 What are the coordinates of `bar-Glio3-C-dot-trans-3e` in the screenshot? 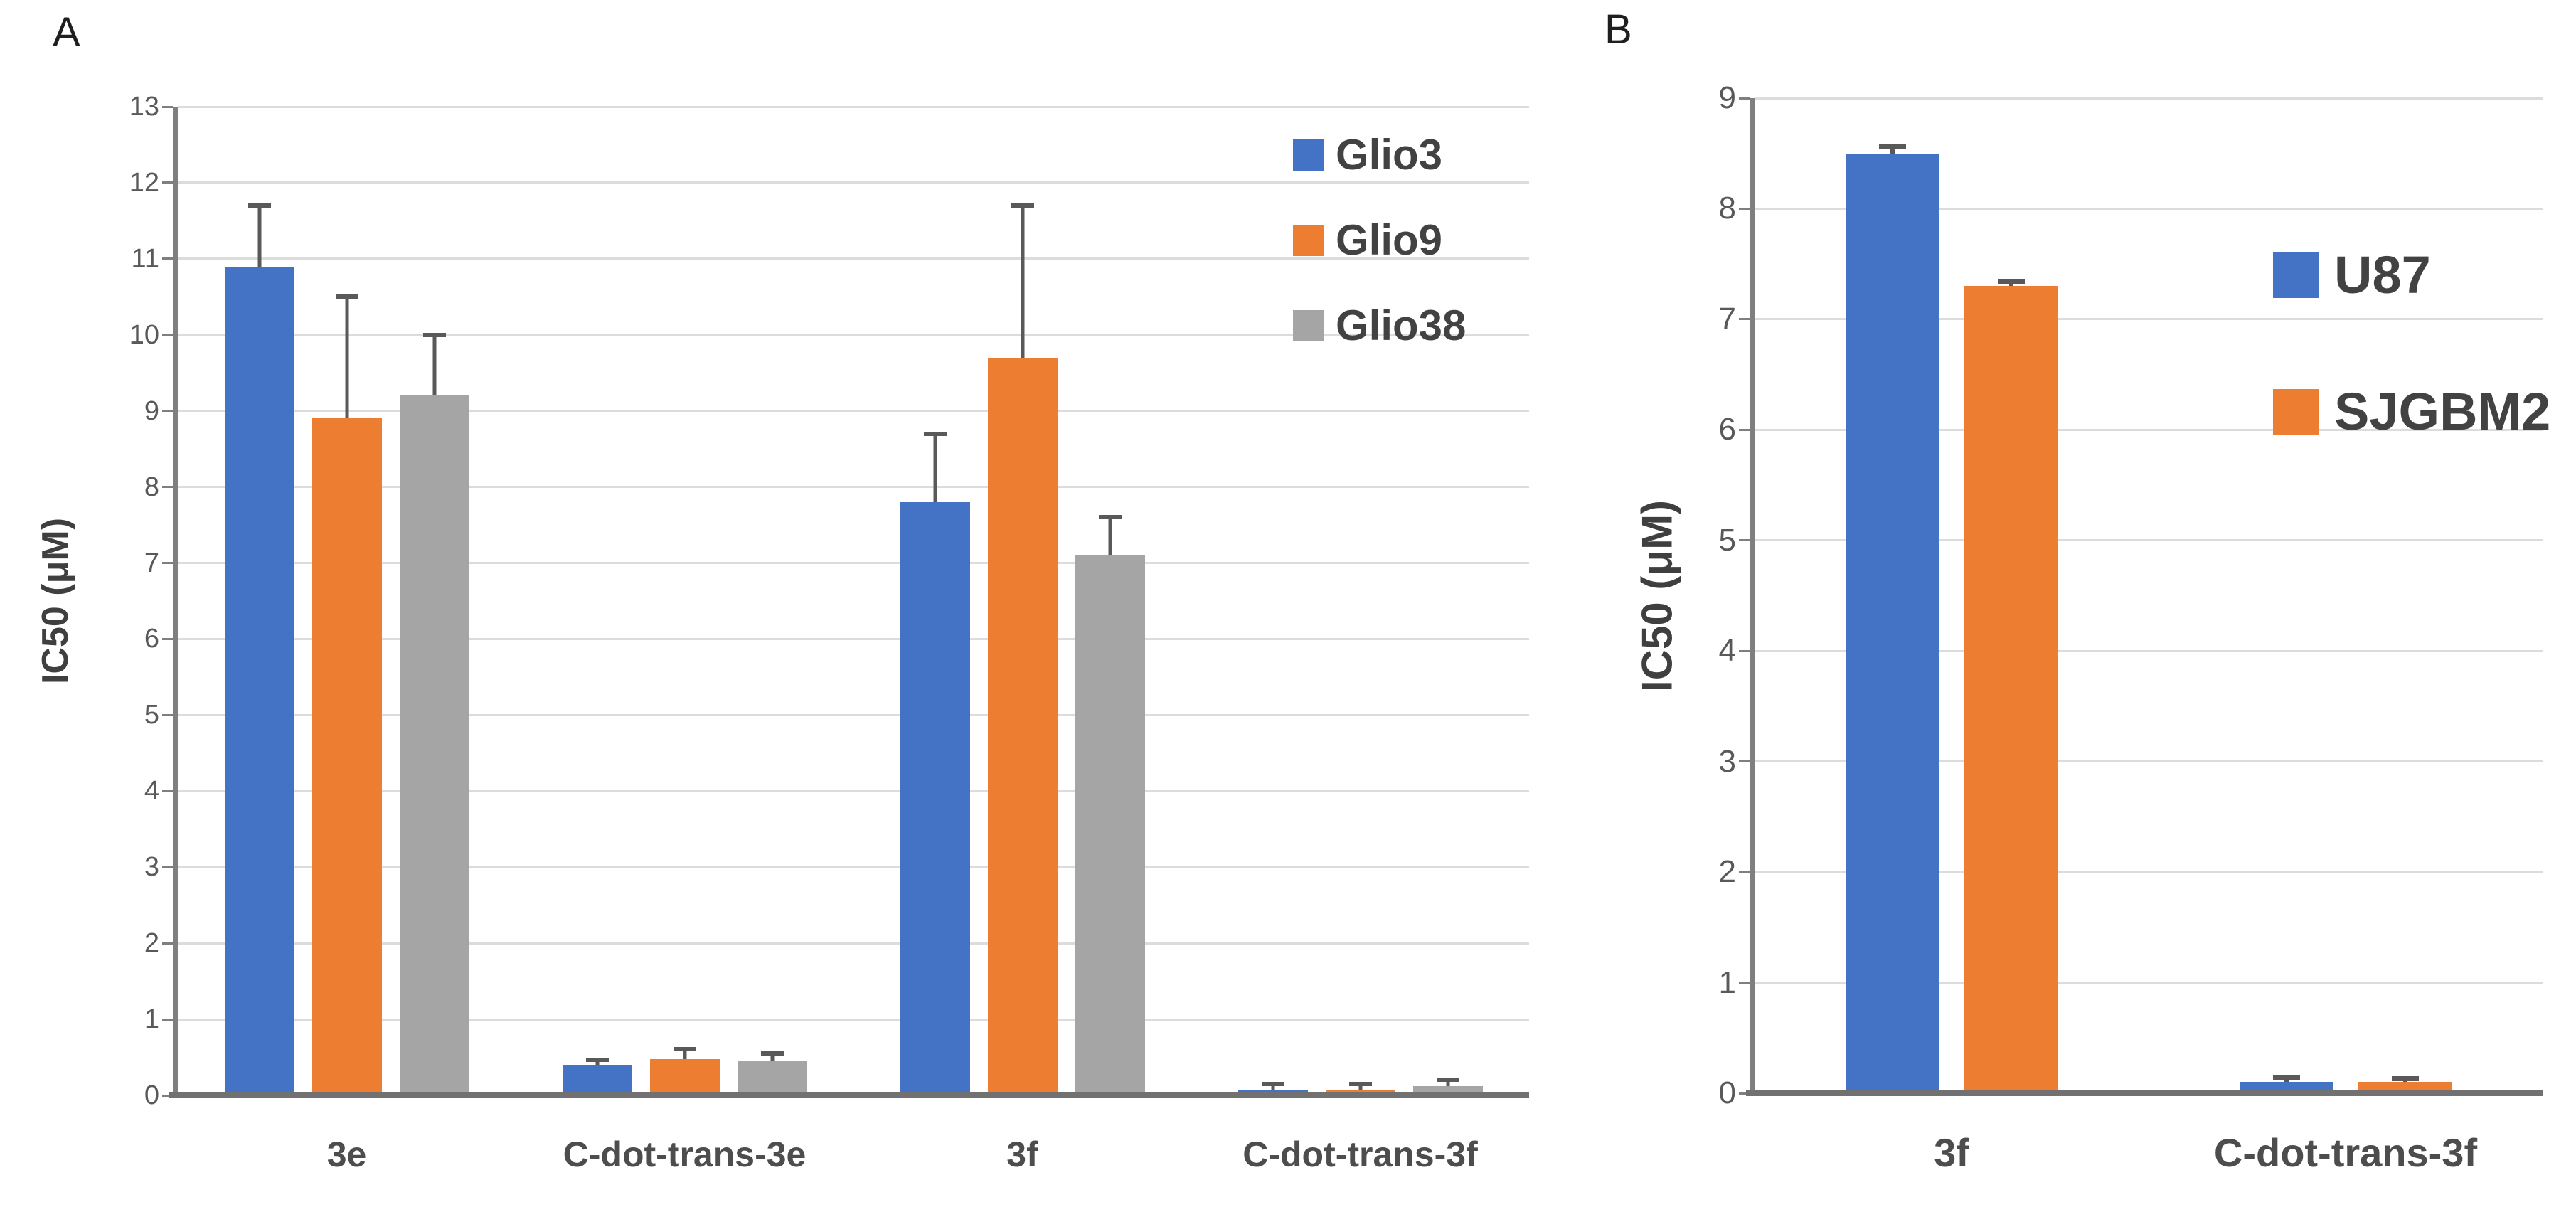 It's located at (597, 1080).